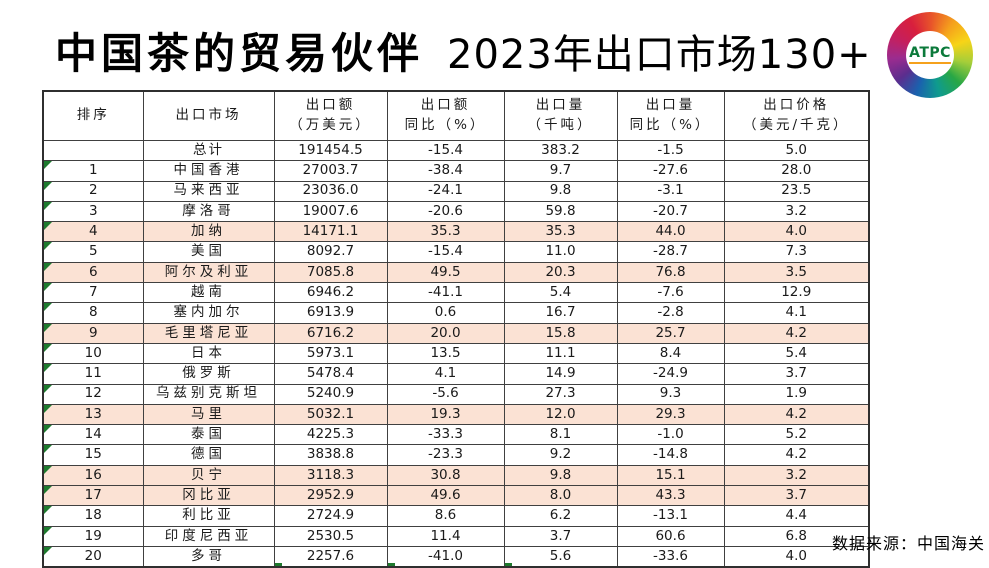  What do you see at coordinates (445, 313) in the screenshot?
I see `cell-value-yoy: 0.6` at bounding box center [445, 313].